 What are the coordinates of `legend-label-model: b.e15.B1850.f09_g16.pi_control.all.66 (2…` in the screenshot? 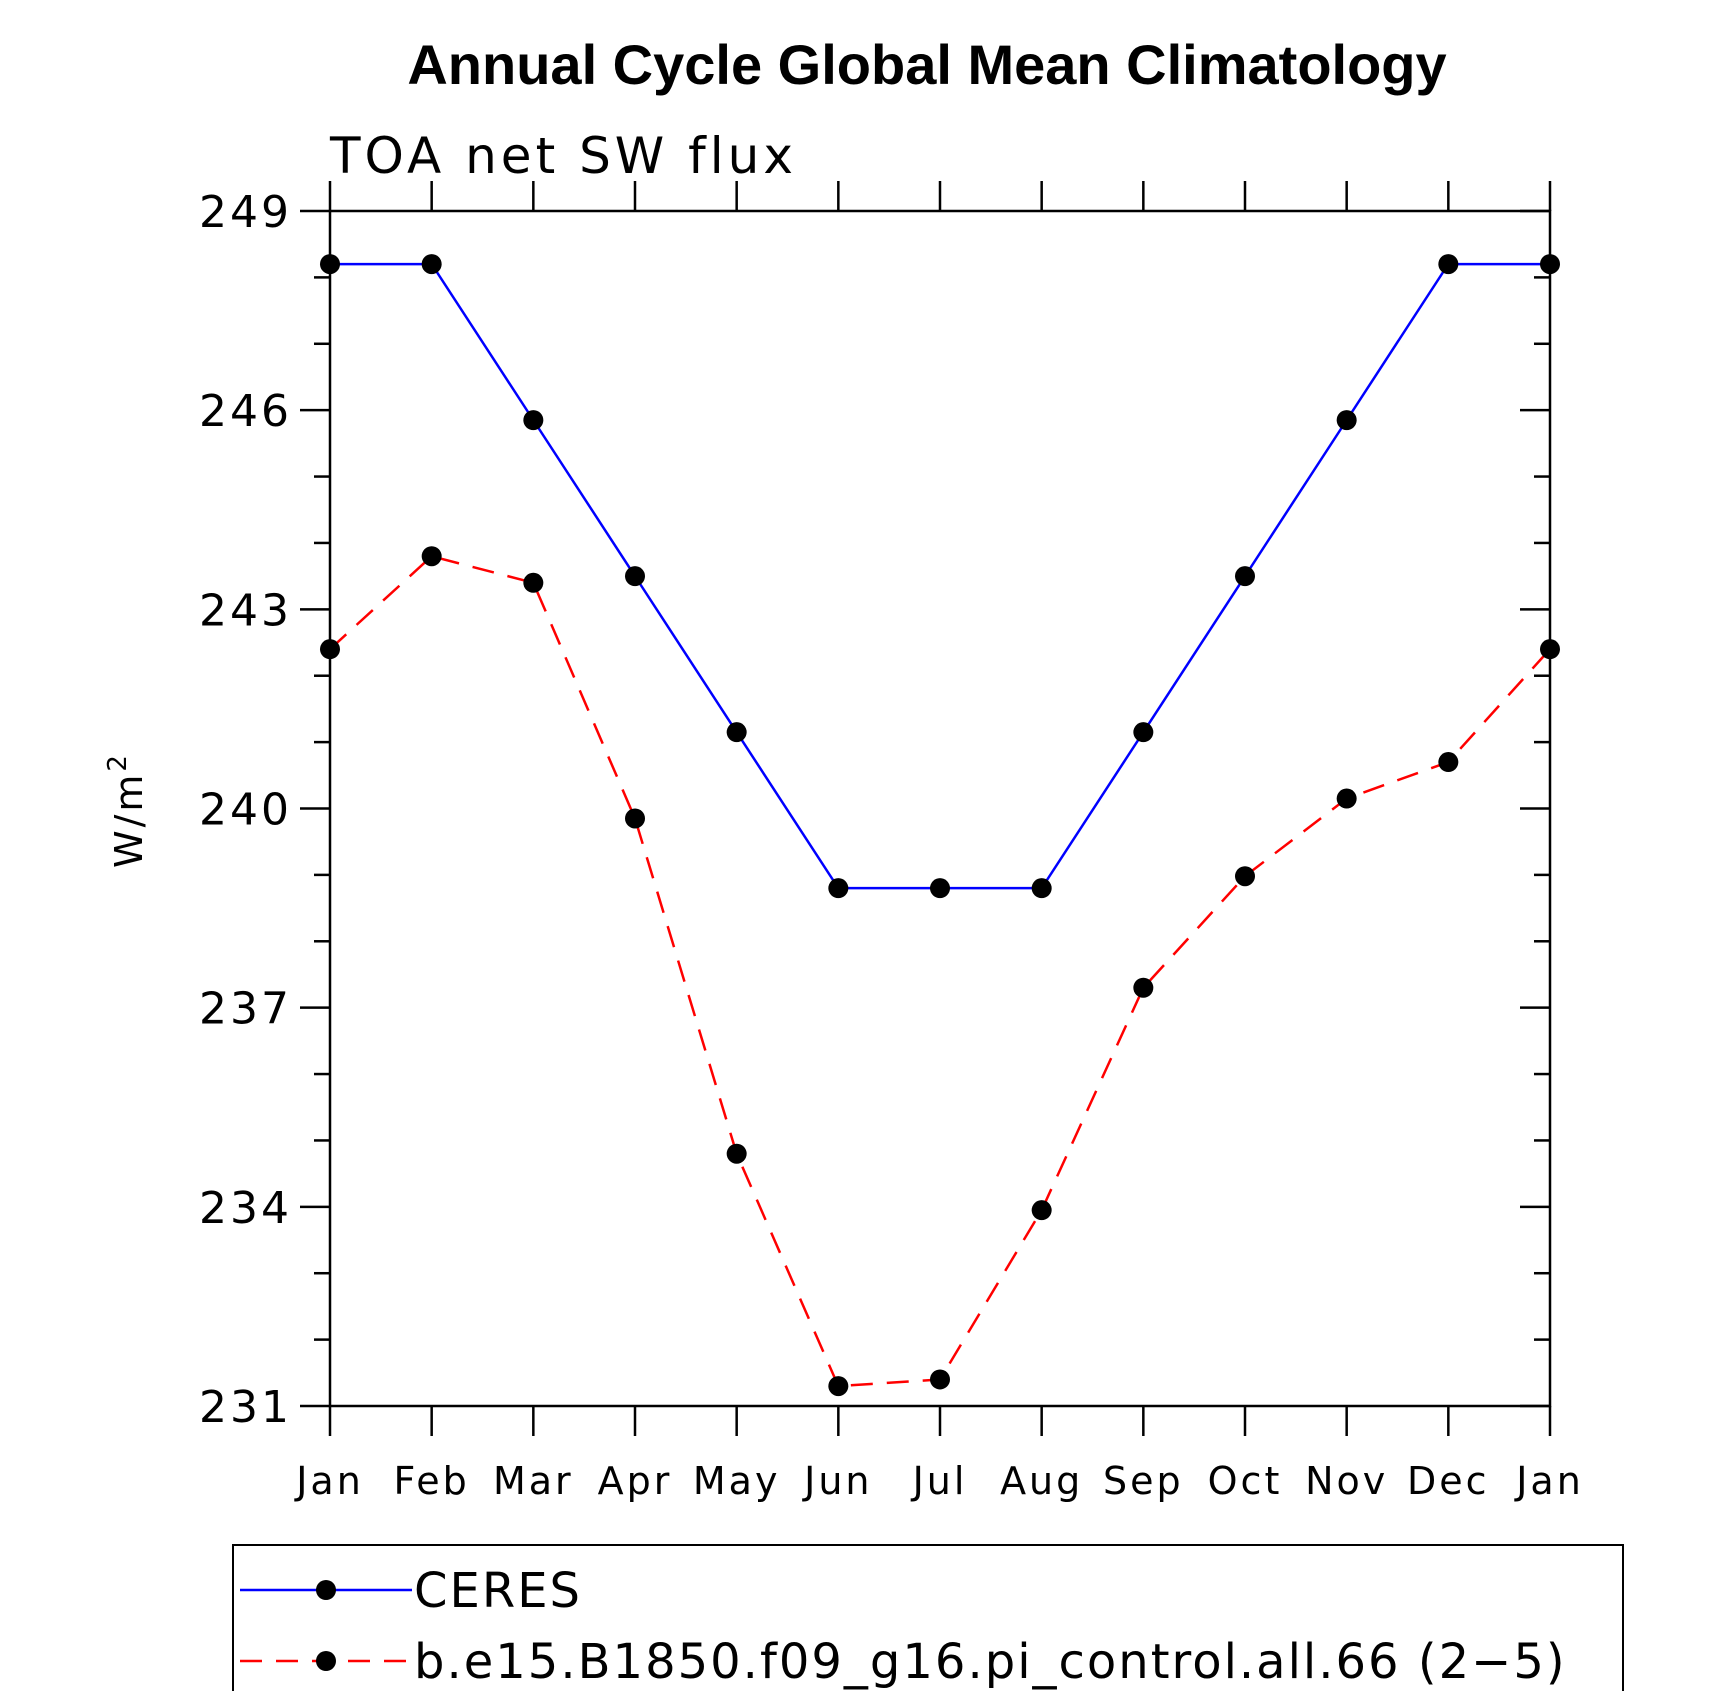 It's located at (990, 1662).